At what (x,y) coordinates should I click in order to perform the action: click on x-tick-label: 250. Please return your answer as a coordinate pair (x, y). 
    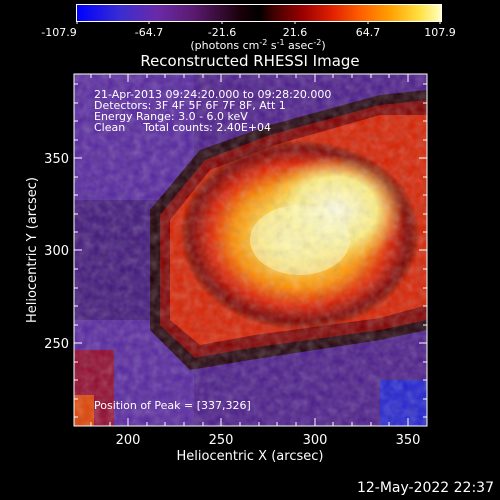
    Looking at the image, I should click on (221, 440).